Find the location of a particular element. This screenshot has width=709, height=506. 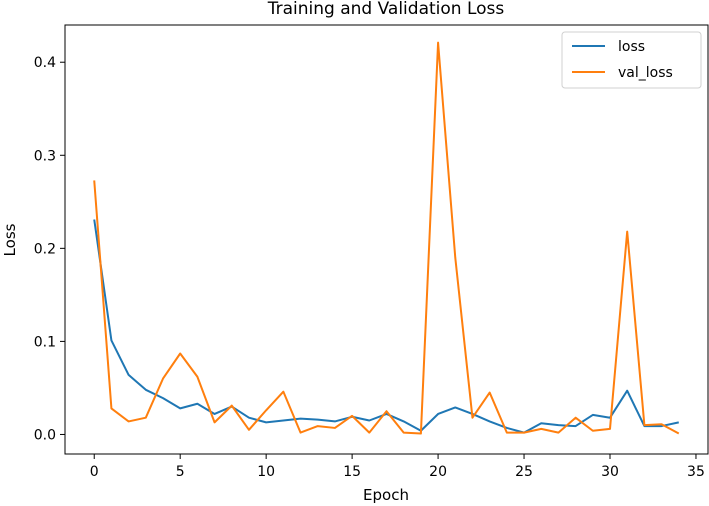

y-axis-label: Loss is located at coordinates (10, 239).